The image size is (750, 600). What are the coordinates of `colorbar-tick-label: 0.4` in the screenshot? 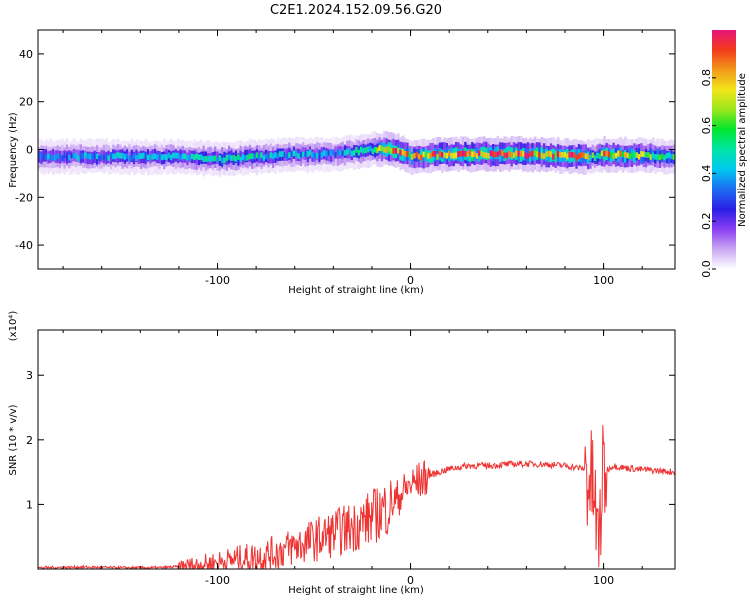 It's located at (706, 174).